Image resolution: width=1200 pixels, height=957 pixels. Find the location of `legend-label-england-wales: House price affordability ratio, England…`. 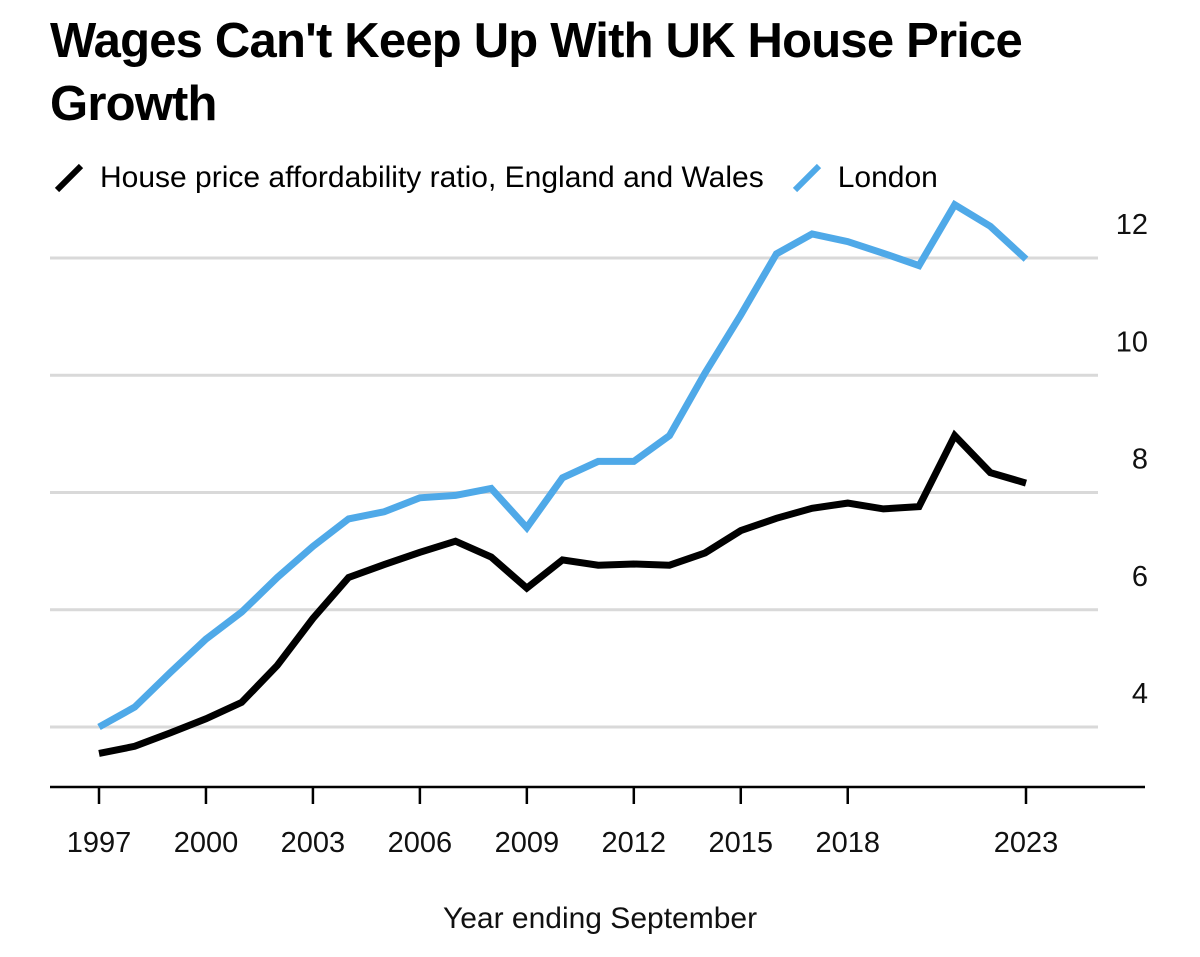

legend-label-england-wales: House price affordability ratio, England… is located at coordinates (432, 177).